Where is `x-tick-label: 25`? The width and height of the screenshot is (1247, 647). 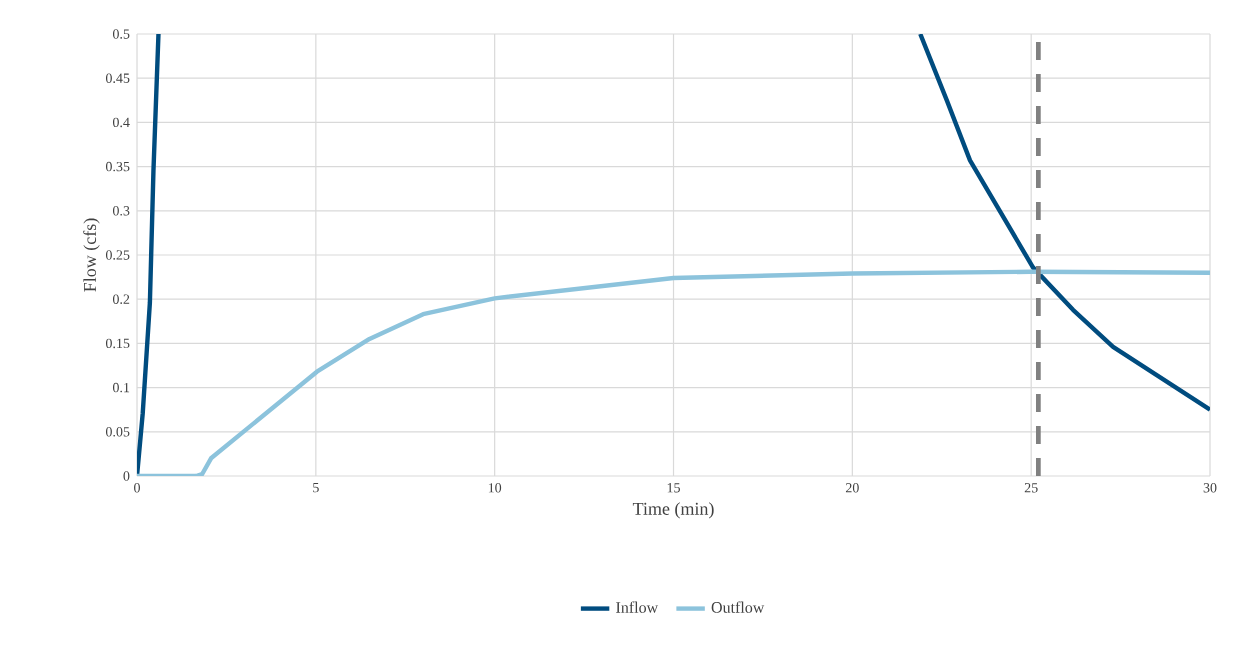 x-tick-label: 25 is located at coordinates (1031, 488).